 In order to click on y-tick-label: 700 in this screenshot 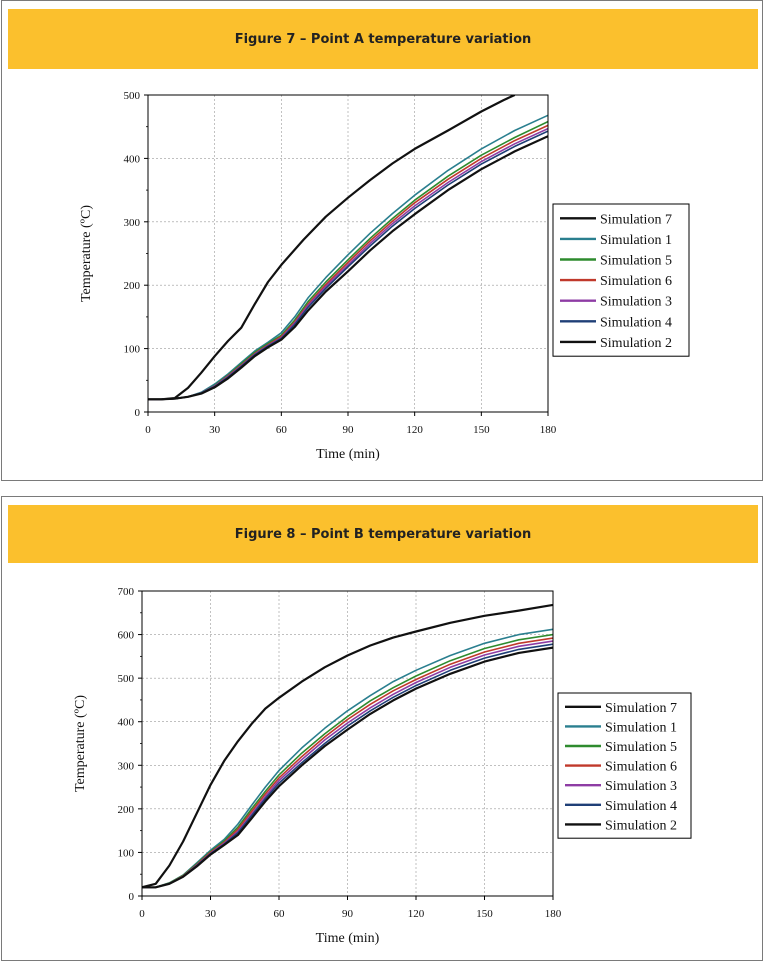, I will do `click(126, 592)`.